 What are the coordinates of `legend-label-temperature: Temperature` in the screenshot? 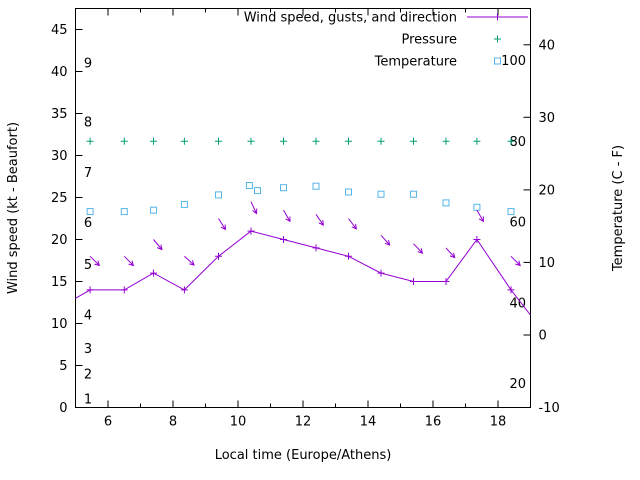 It's located at (415, 62).